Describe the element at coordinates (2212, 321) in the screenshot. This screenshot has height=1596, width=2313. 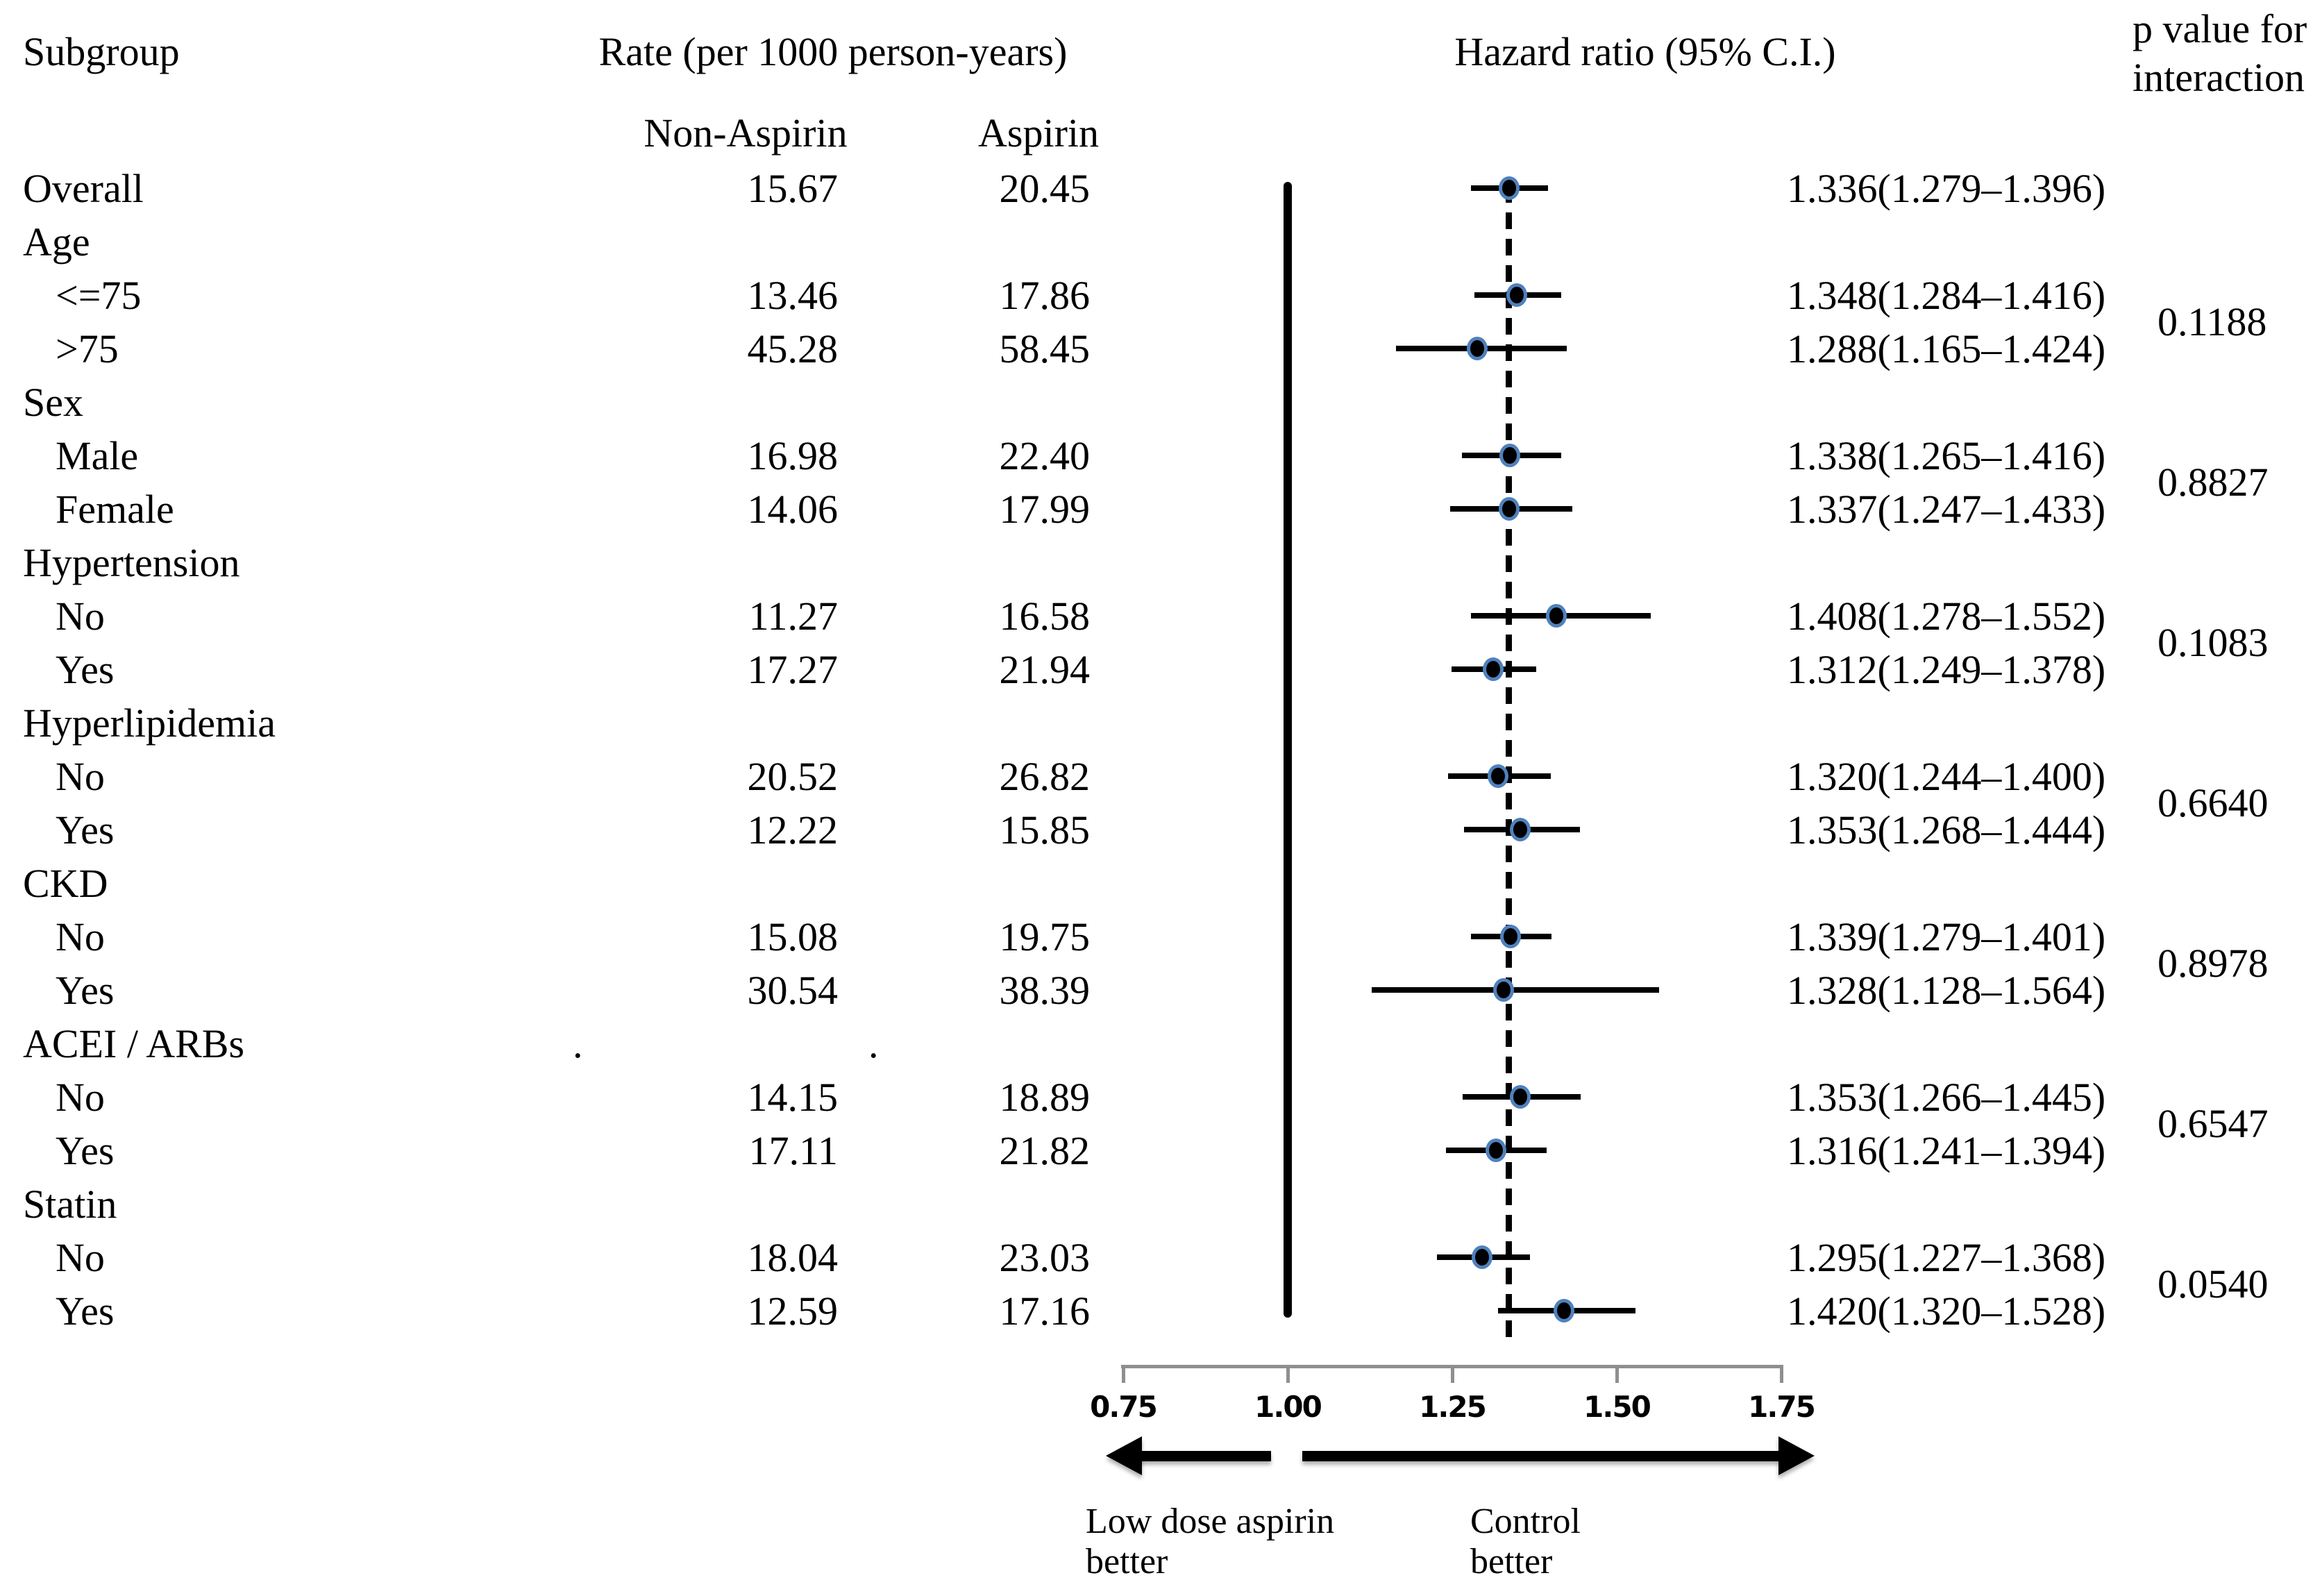
I see `p-value-interaction: 0.1188` at that location.